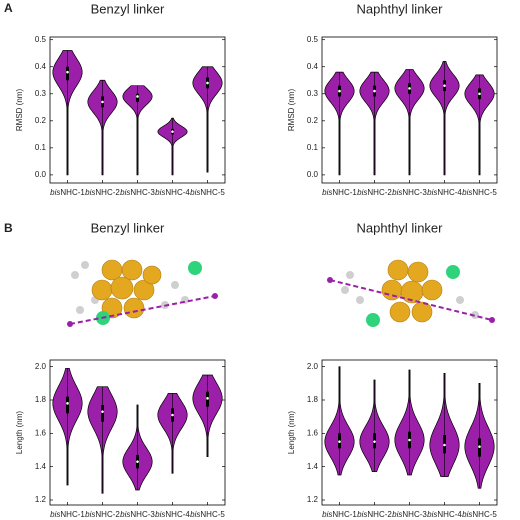 The image size is (520, 520). I want to click on panel-label: B, so click(8, 228).